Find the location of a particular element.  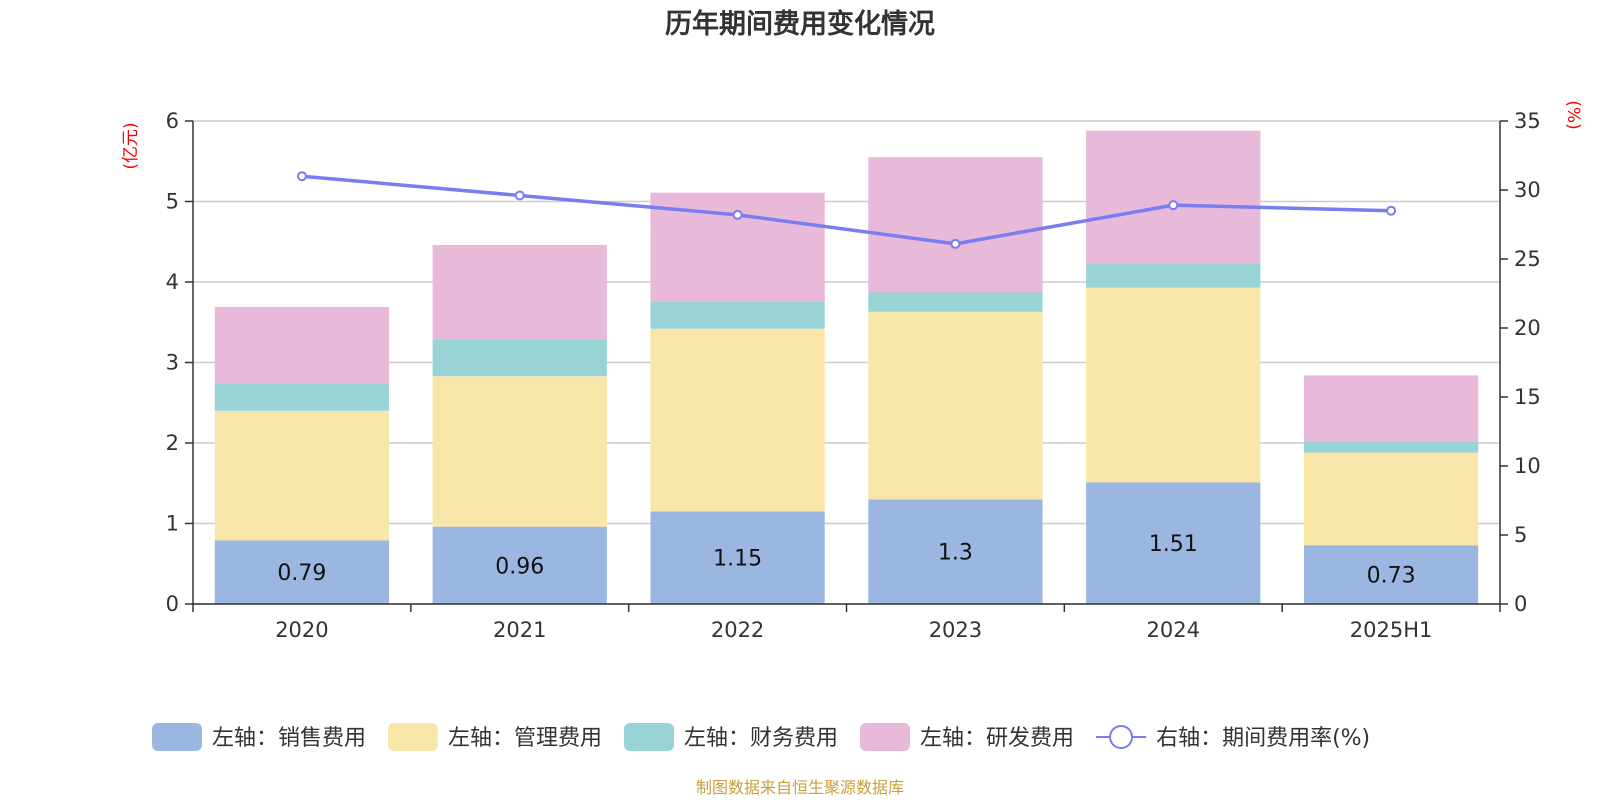

right-tick-label: 15 is located at coordinates (1527, 397).